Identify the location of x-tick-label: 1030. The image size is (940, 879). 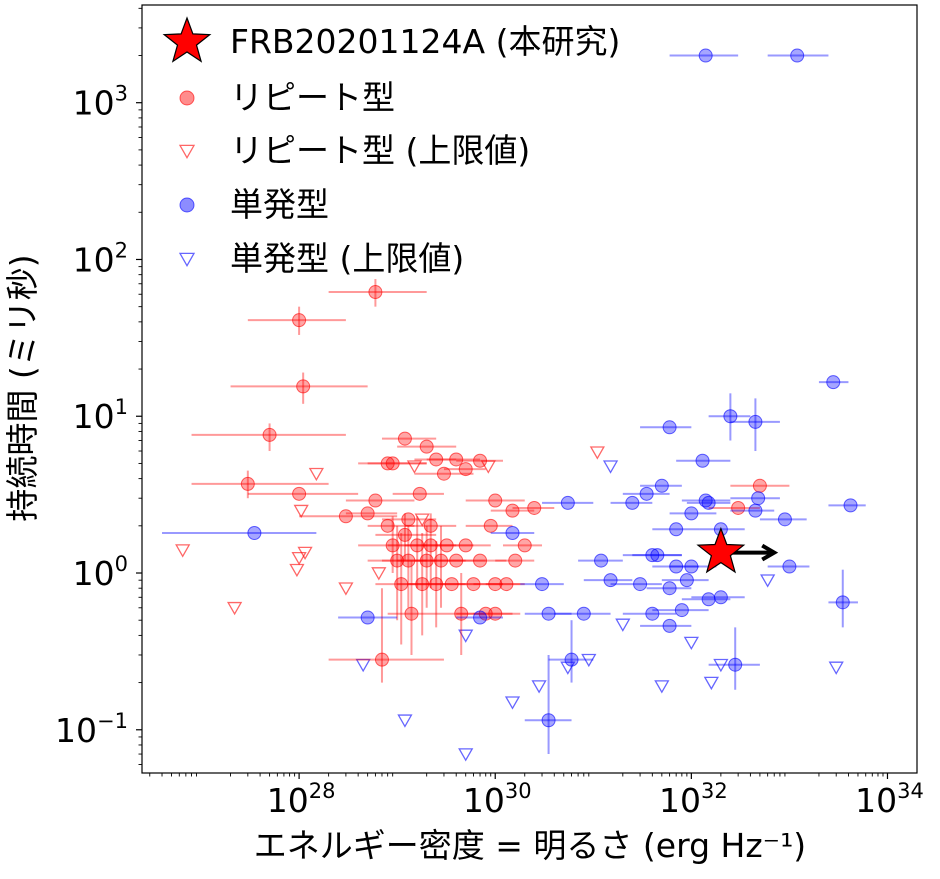
(497, 799).